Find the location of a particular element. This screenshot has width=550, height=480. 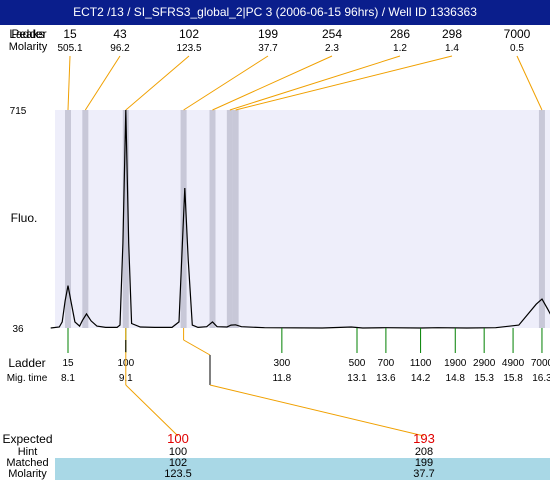

expected-cell-matched: 199 is located at coordinates (424, 463).